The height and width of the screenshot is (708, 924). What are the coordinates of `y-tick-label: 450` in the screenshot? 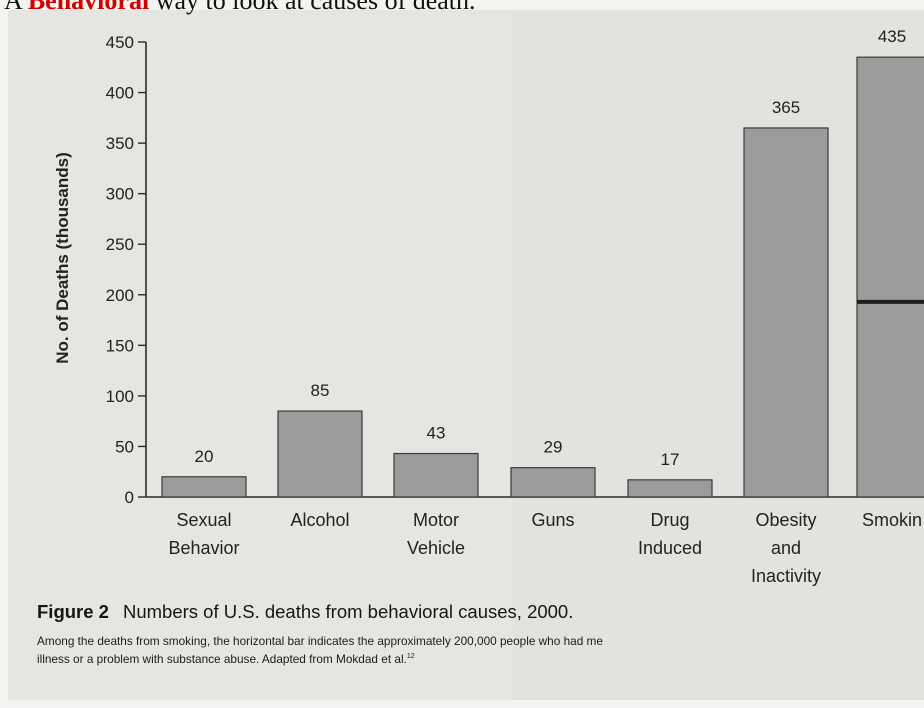 It's located at (120, 42).